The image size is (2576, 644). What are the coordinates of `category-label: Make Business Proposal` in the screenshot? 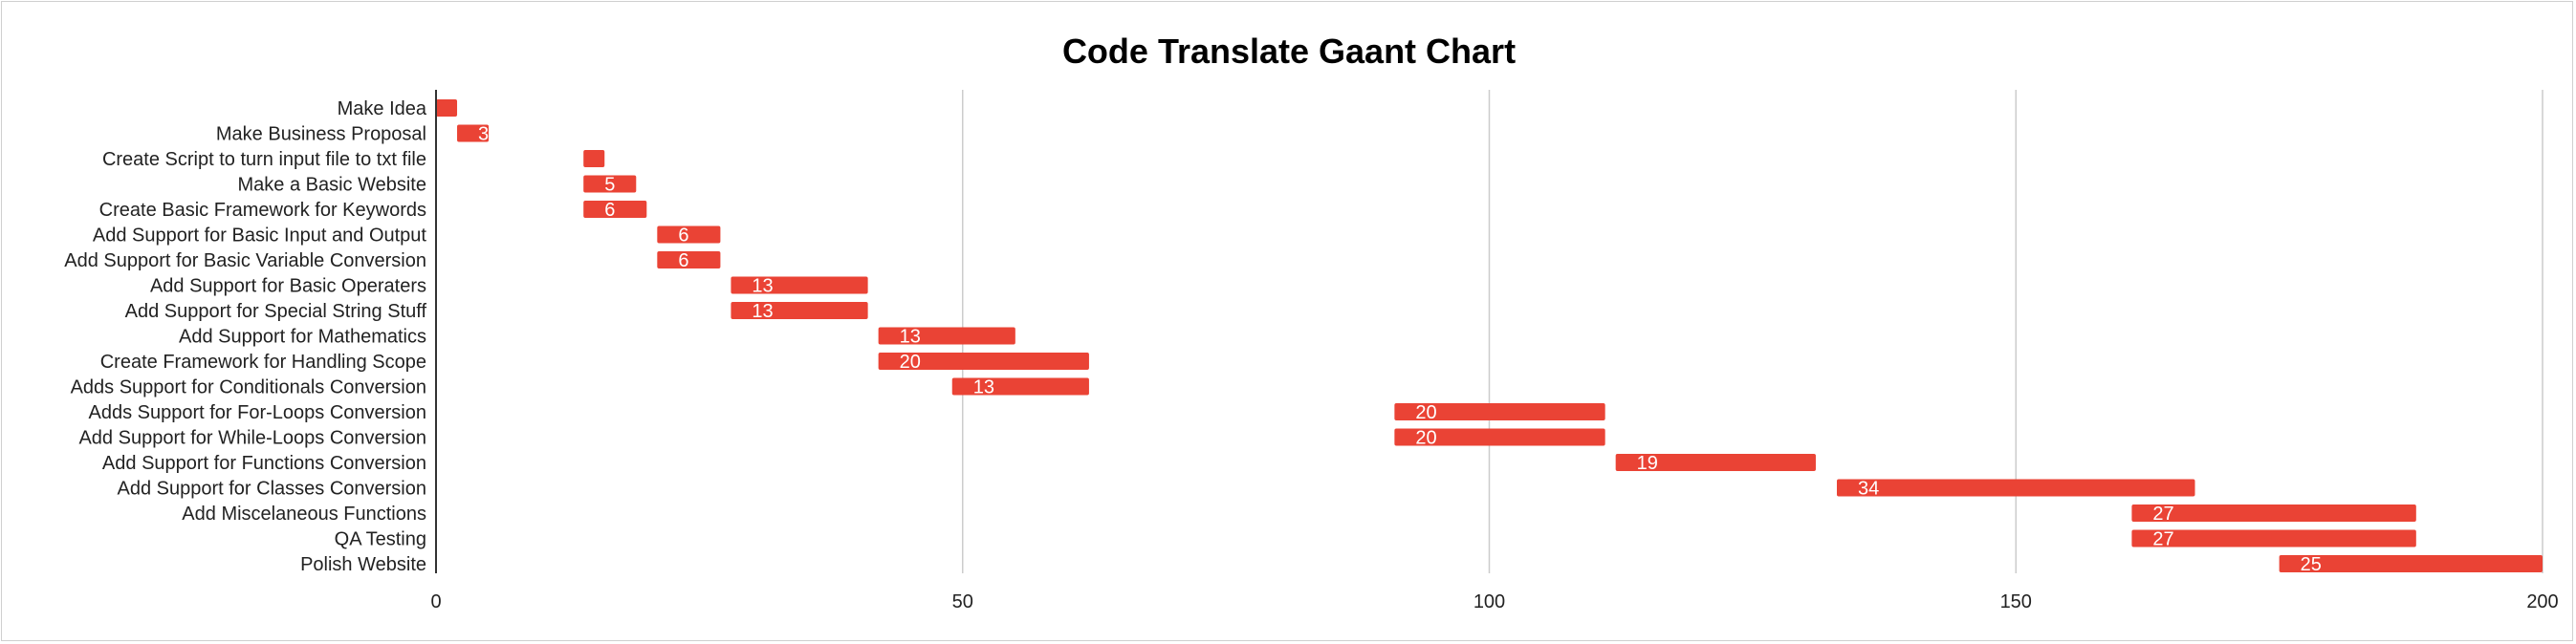 It's located at (321, 134).